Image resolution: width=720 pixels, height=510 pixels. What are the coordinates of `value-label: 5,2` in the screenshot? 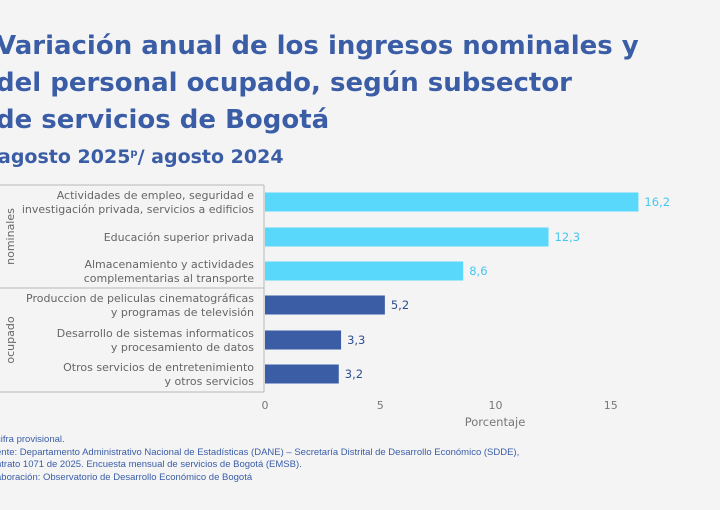 It's located at (400, 305).